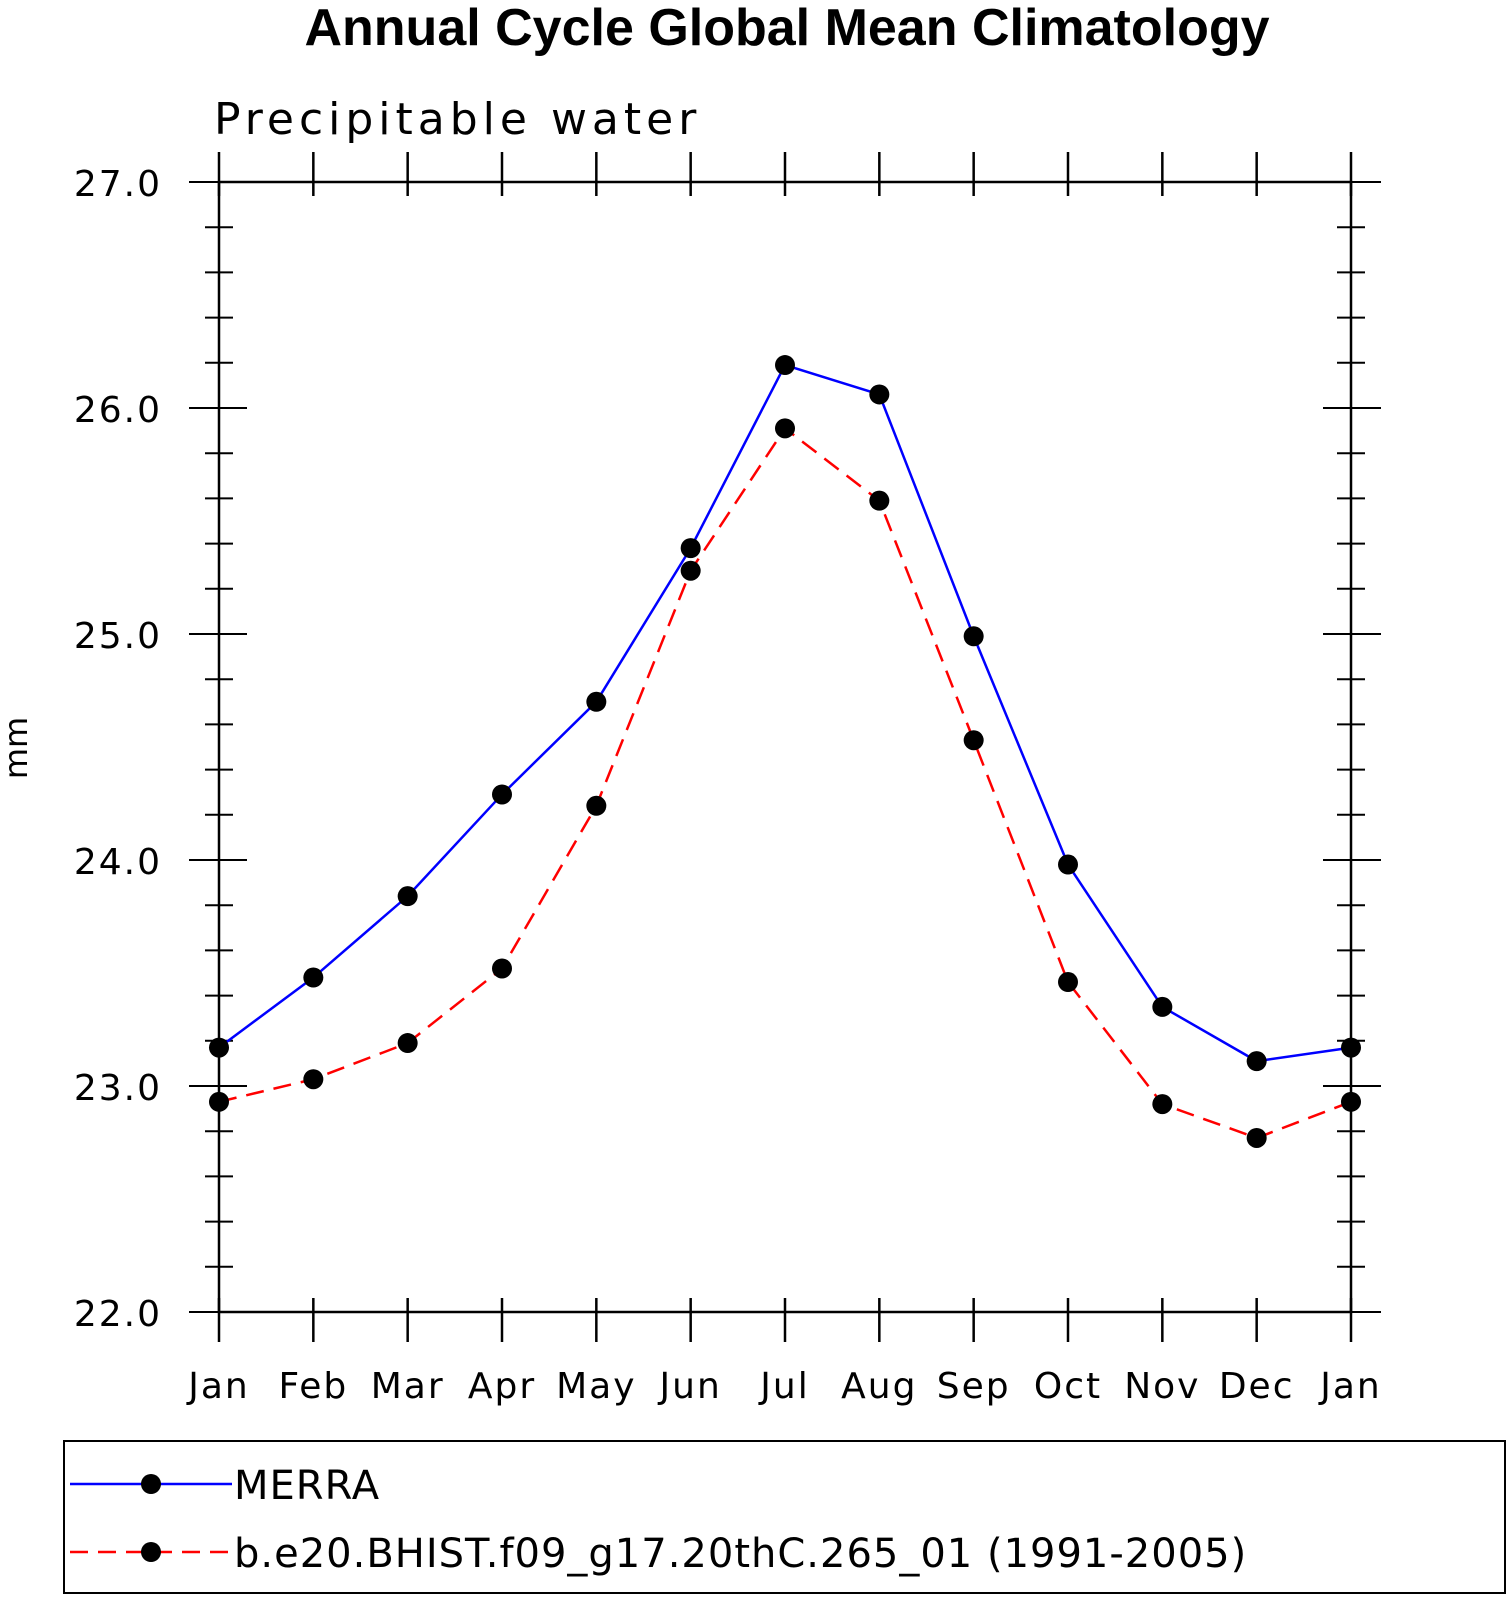 The image size is (1511, 1598). Describe the element at coordinates (502, 1386) in the screenshot. I see `x-tick-label: Apr` at that location.